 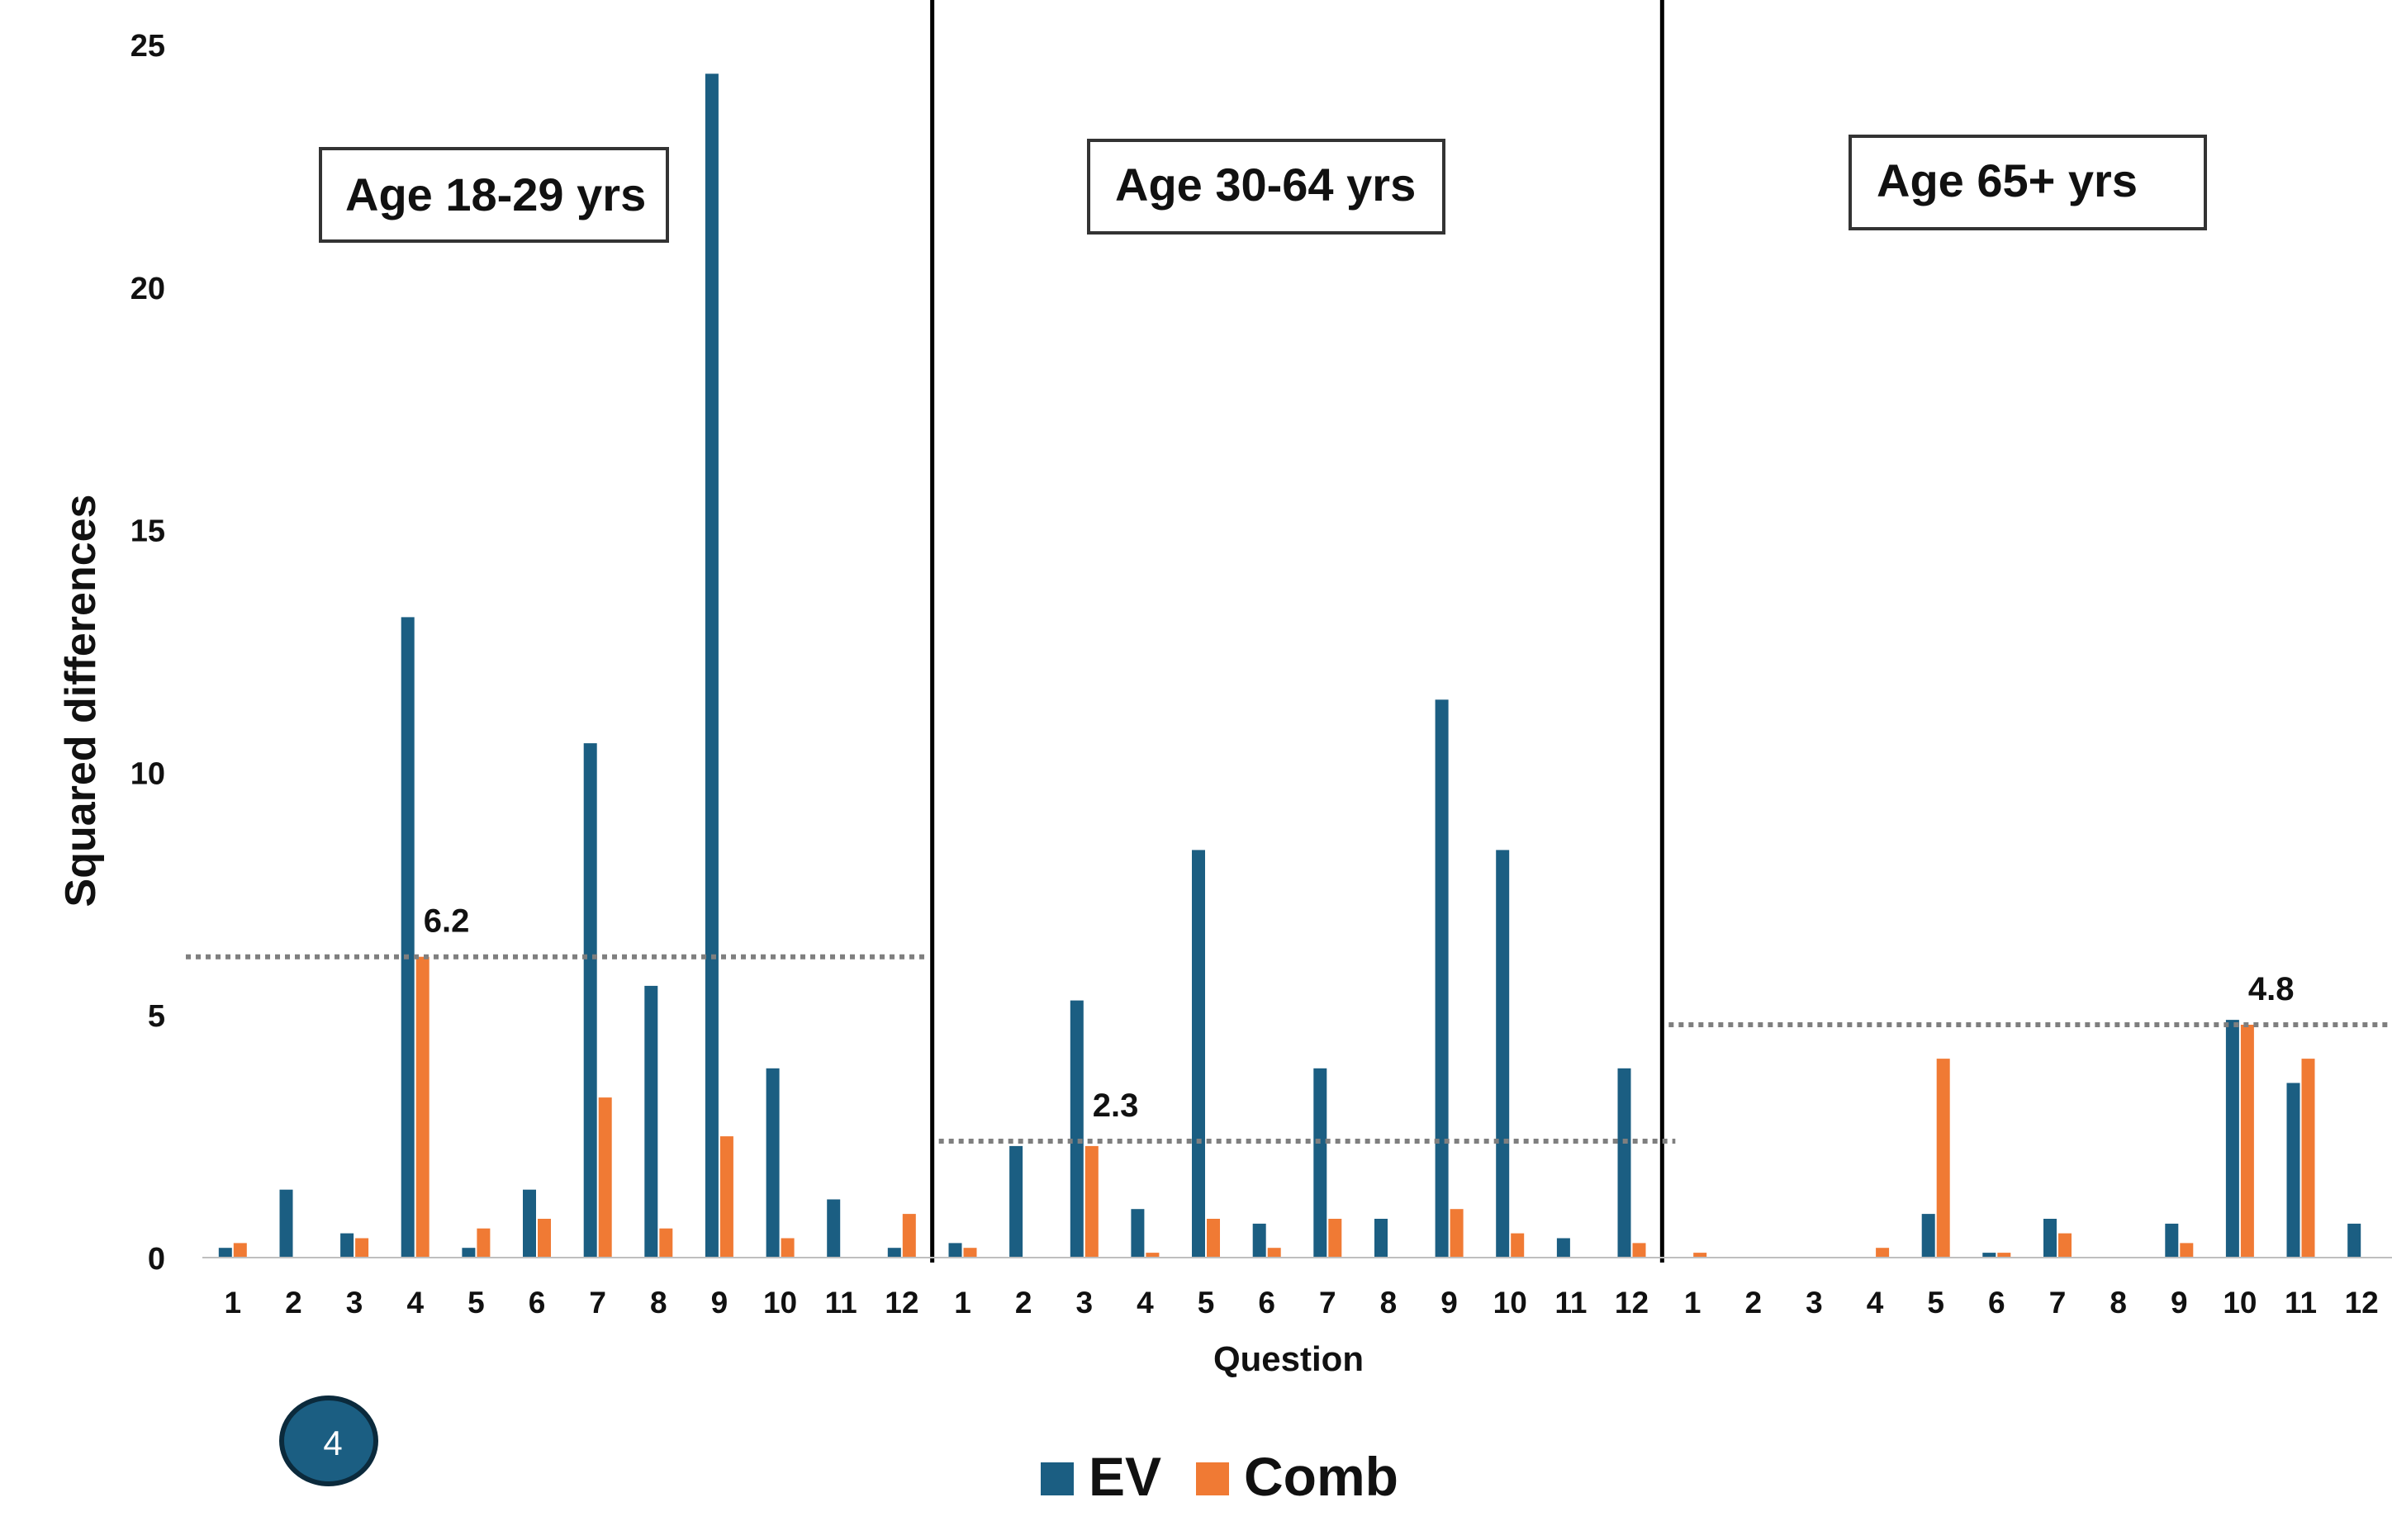 I want to click on y-tick-label: 5, so click(x=156, y=1017).